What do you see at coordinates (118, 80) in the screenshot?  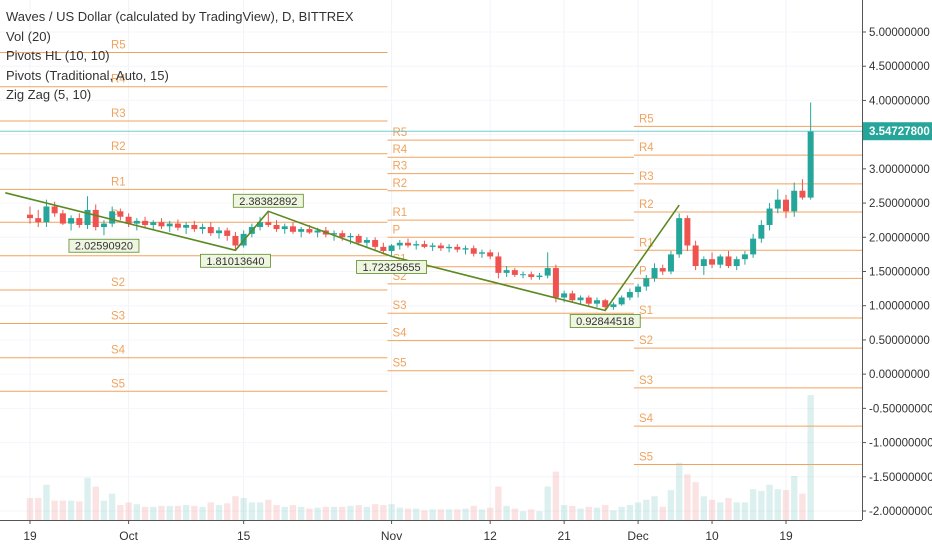 I see `pivot-level-label: R4` at bounding box center [118, 80].